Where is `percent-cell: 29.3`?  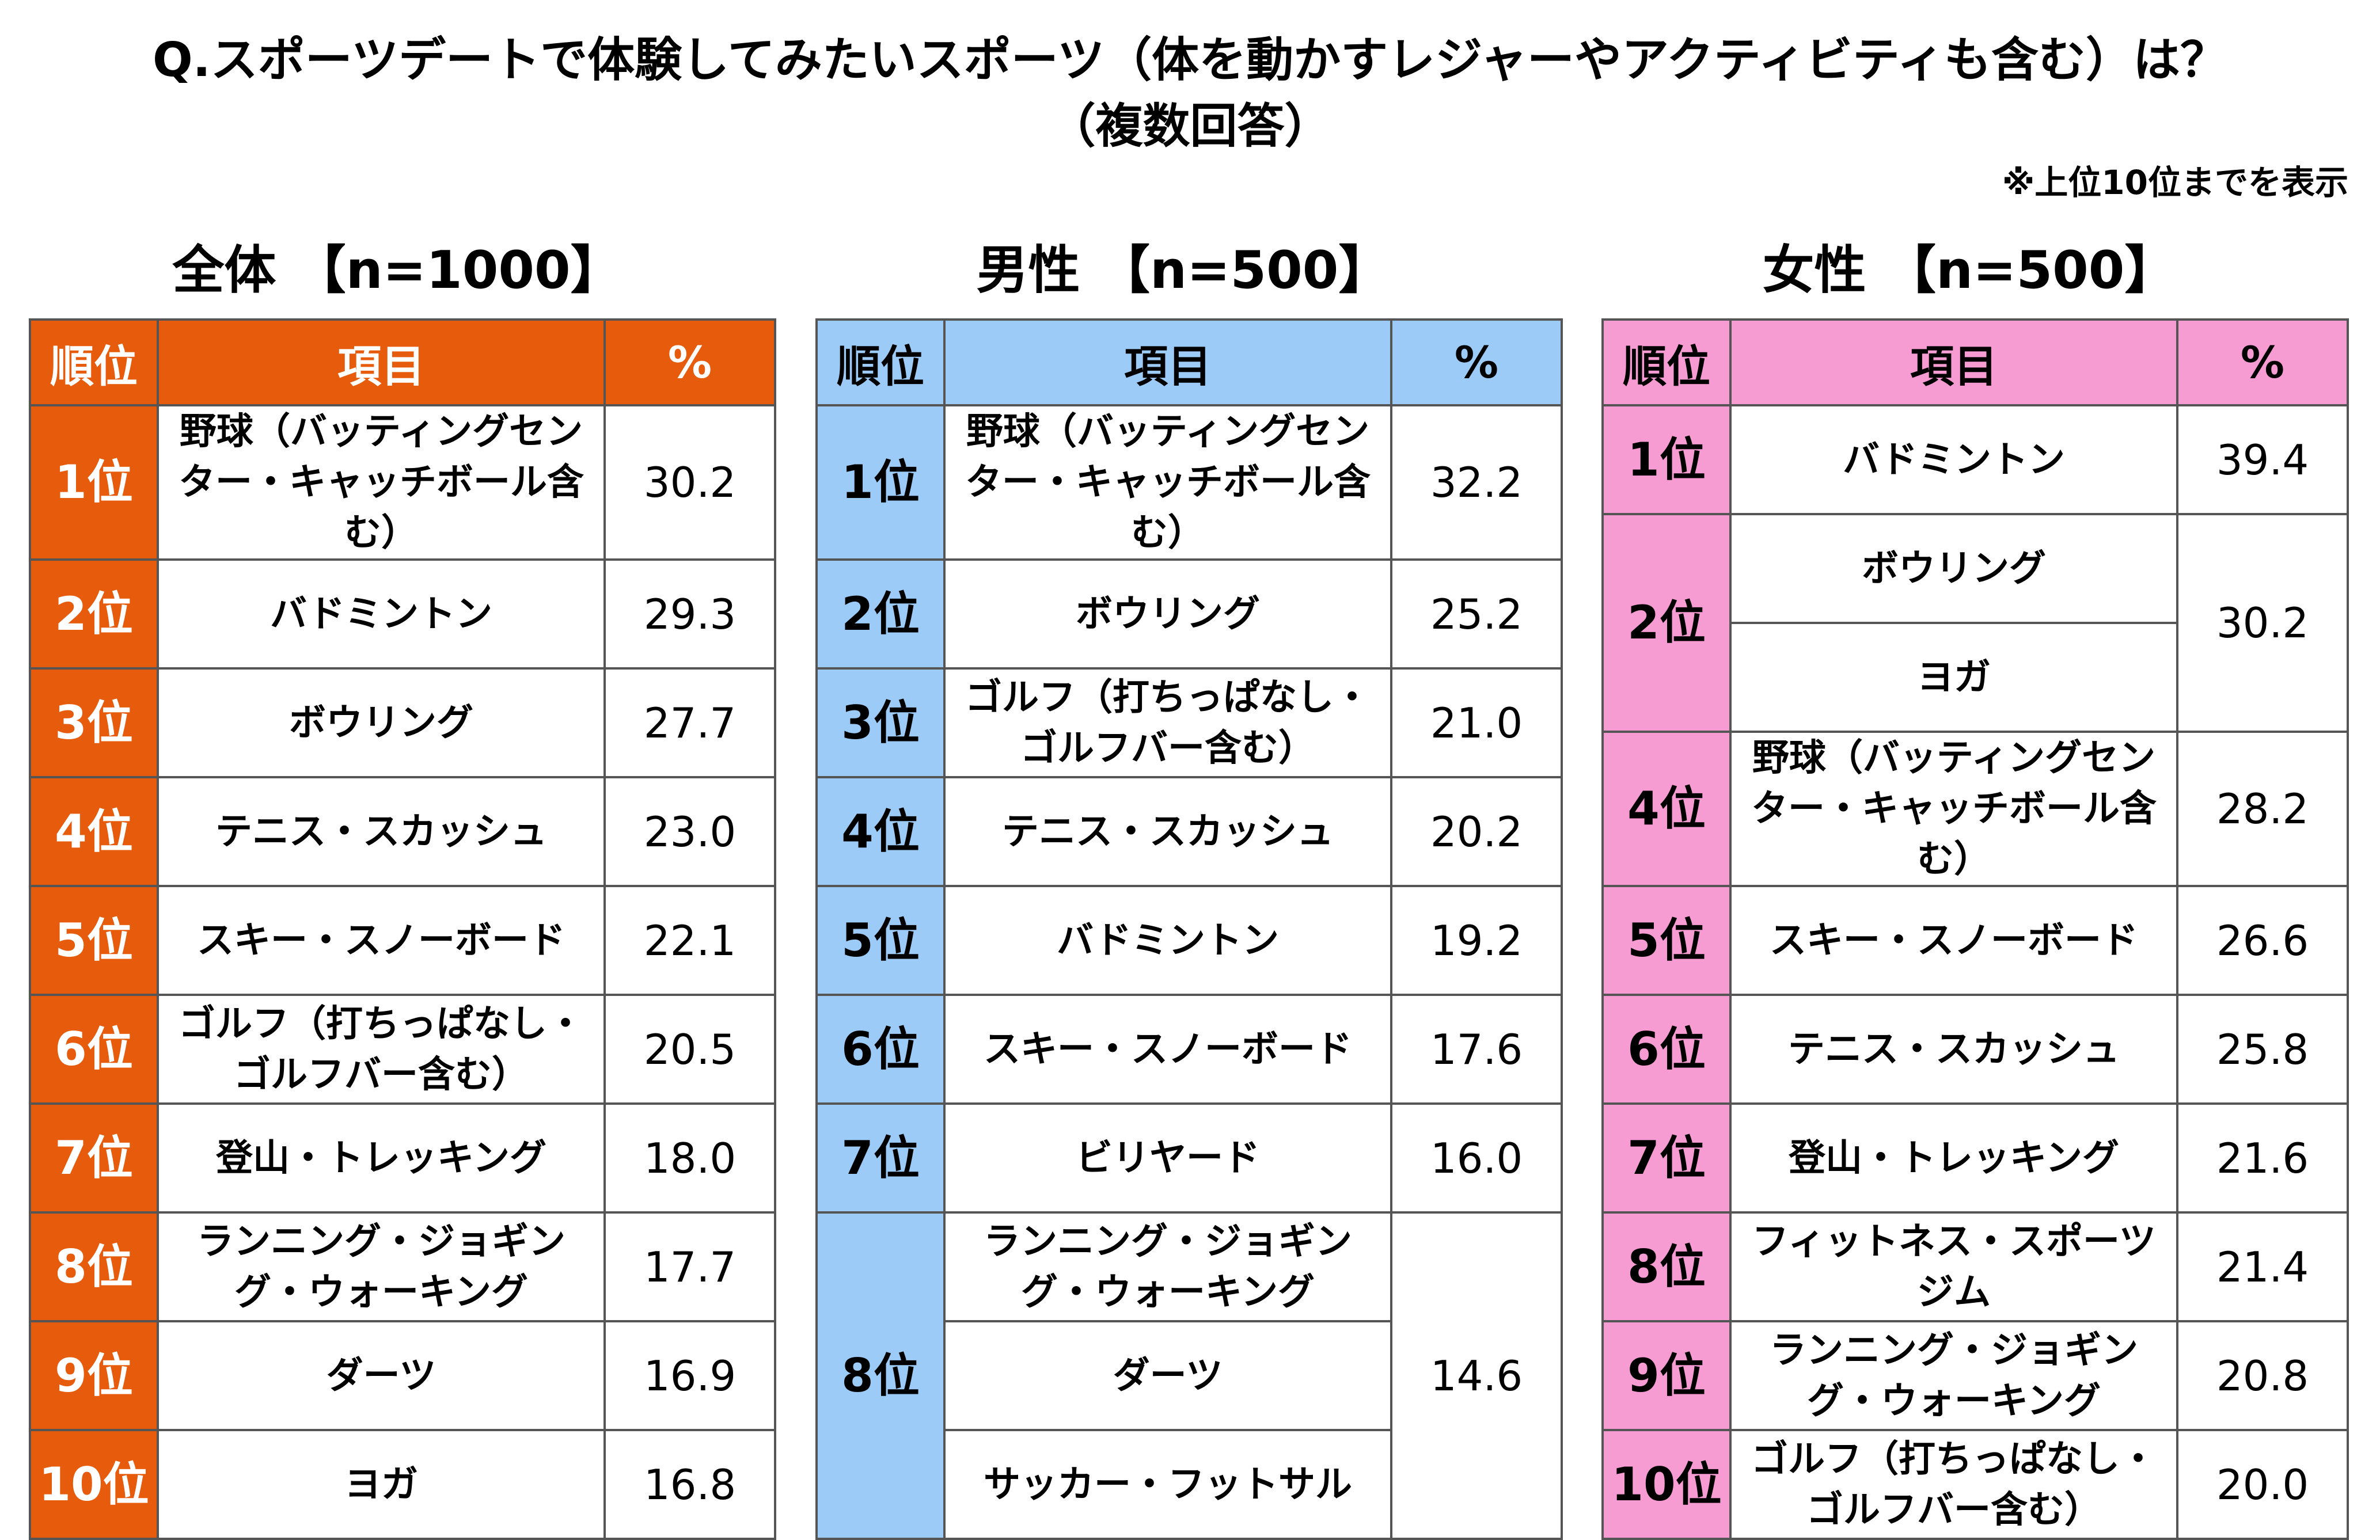 percent-cell: 29.3 is located at coordinates (689, 614).